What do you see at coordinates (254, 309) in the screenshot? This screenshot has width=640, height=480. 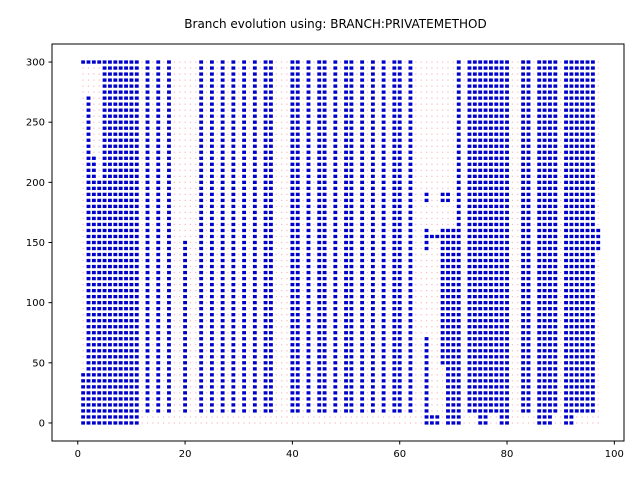 I see `covered-point-1971` at bounding box center [254, 309].